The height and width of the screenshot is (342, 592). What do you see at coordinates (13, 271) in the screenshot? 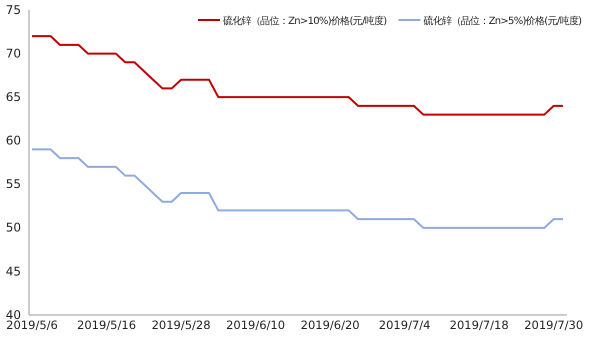
I see `y-tick-label: 45` at bounding box center [13, 271].